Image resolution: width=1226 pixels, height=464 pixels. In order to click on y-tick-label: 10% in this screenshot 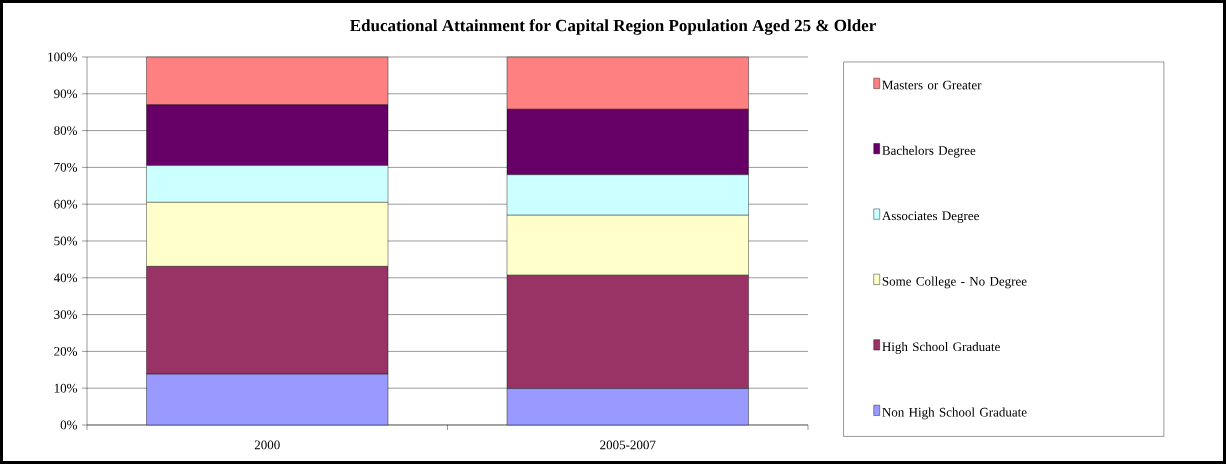, I will do `click(66, 388)`.